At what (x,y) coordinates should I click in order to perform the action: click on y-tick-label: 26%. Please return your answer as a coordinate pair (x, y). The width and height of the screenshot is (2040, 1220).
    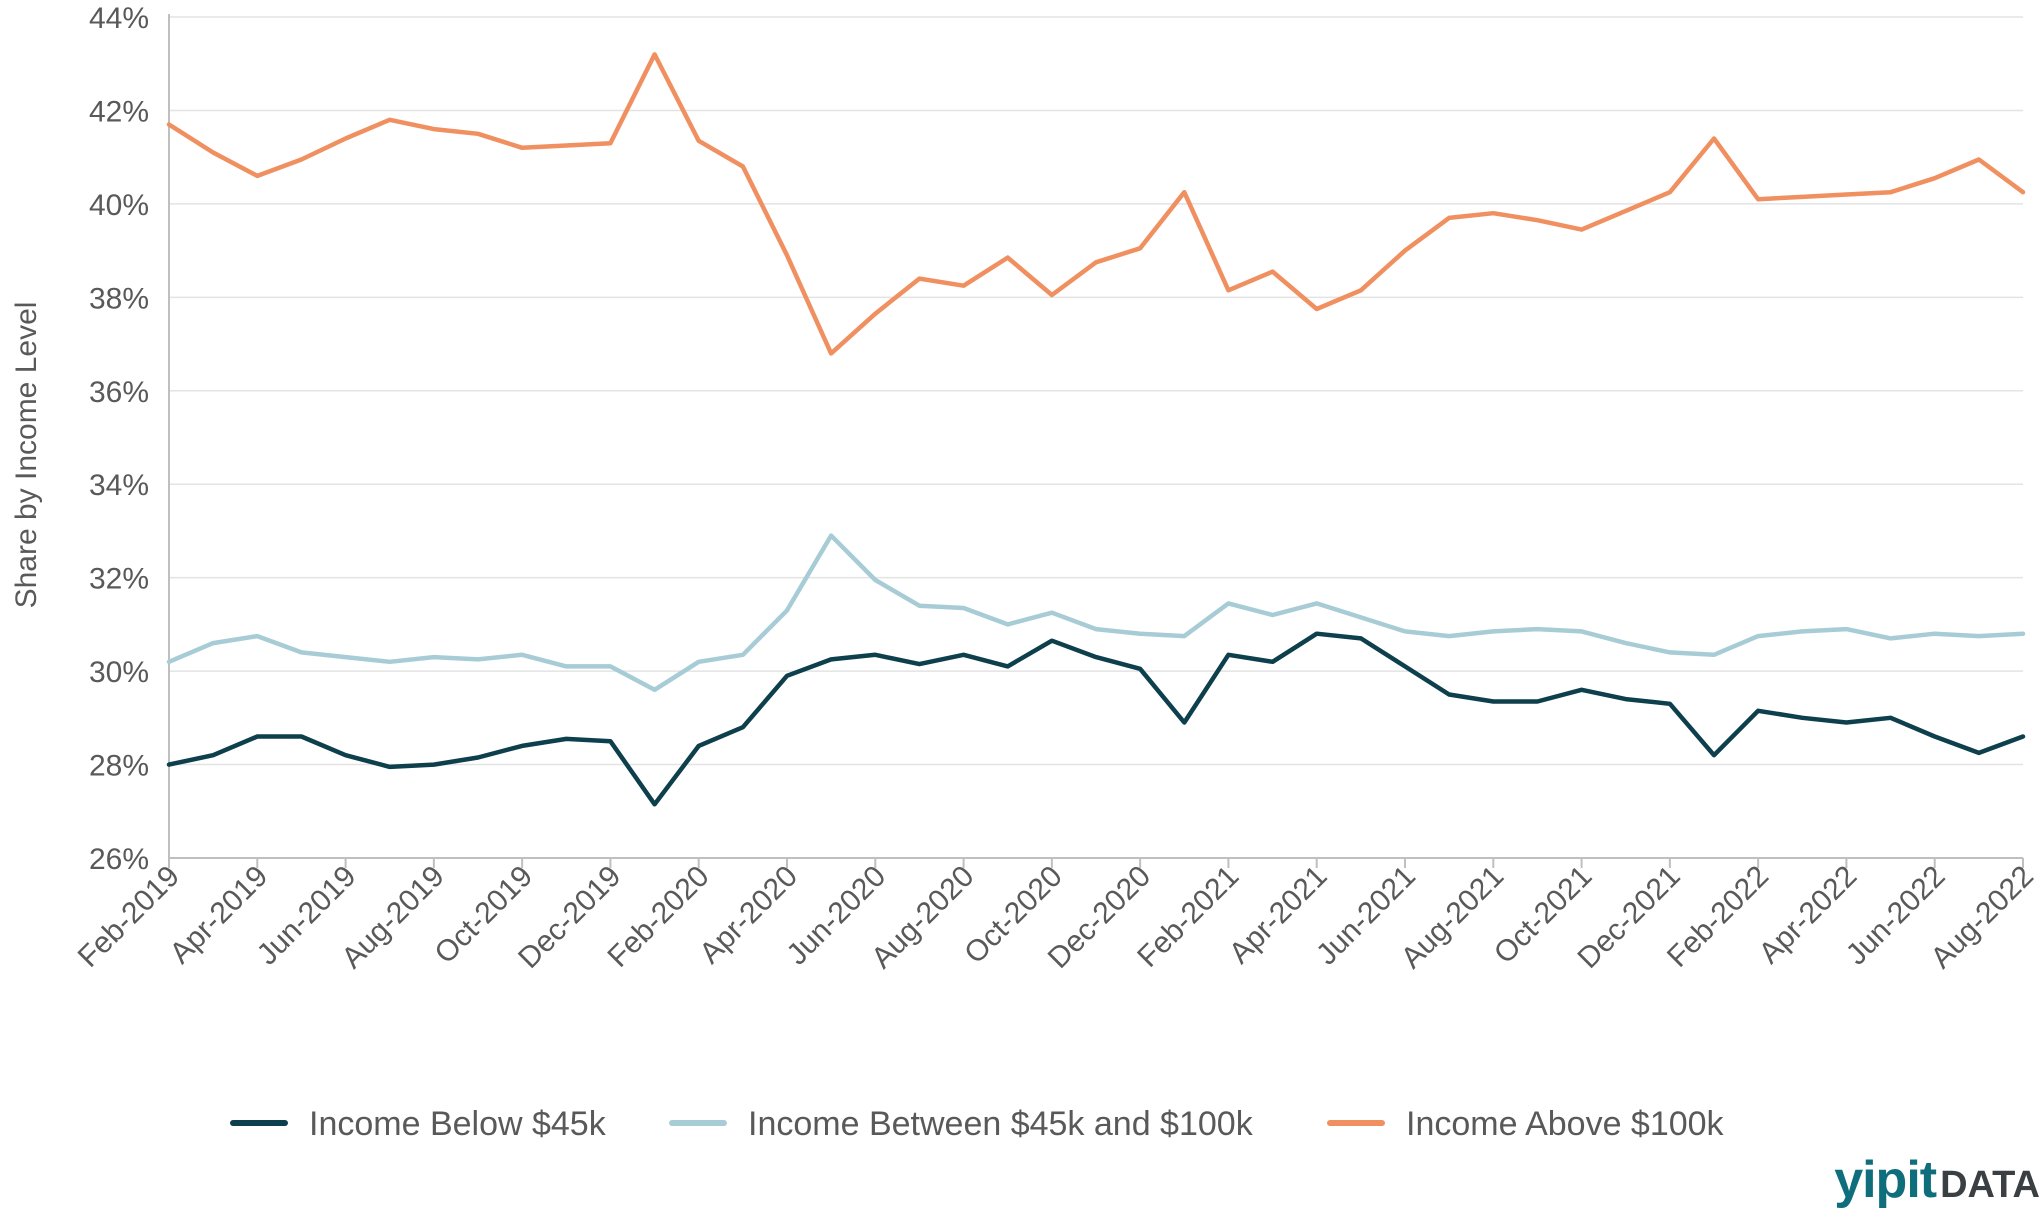
    Looking at the image, I should click on (119, 859).